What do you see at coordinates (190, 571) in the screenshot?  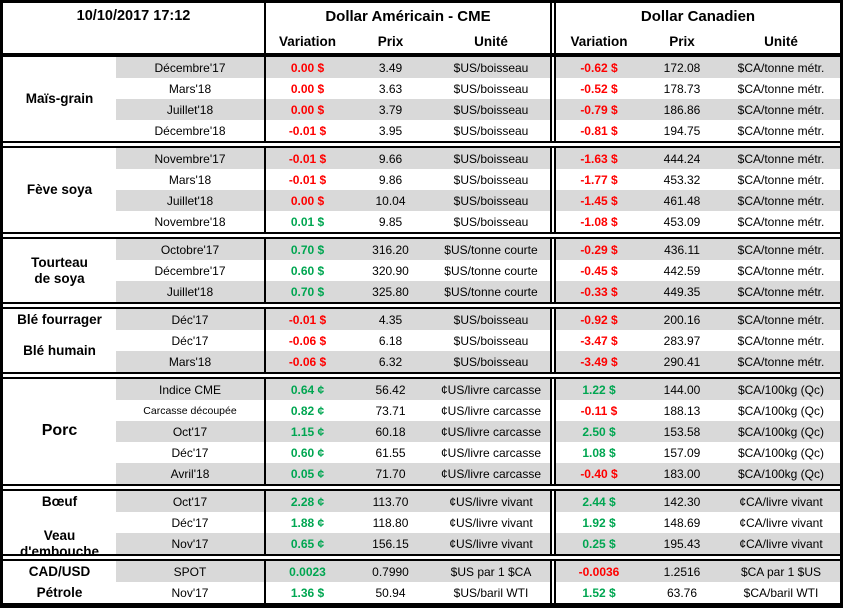 I see `contract-month: SPOT` at bounding box center [190, 571].